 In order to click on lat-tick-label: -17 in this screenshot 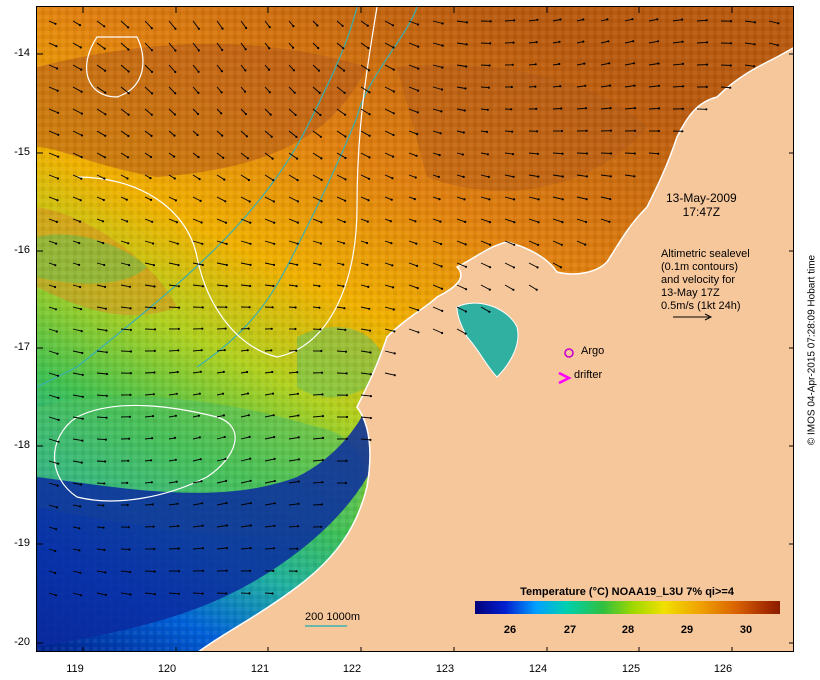, I will do `click(22, 347)`.